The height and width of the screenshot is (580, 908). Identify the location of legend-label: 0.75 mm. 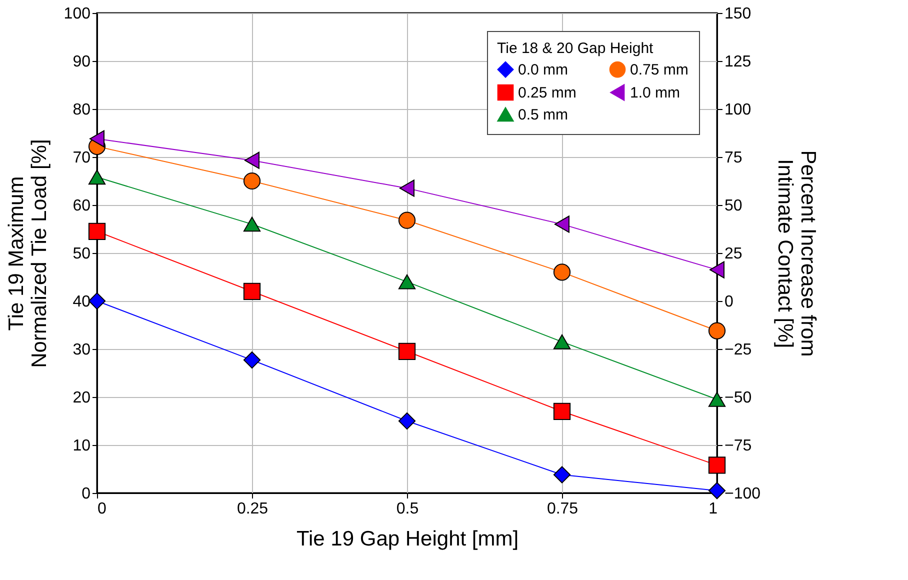
(659, 70).